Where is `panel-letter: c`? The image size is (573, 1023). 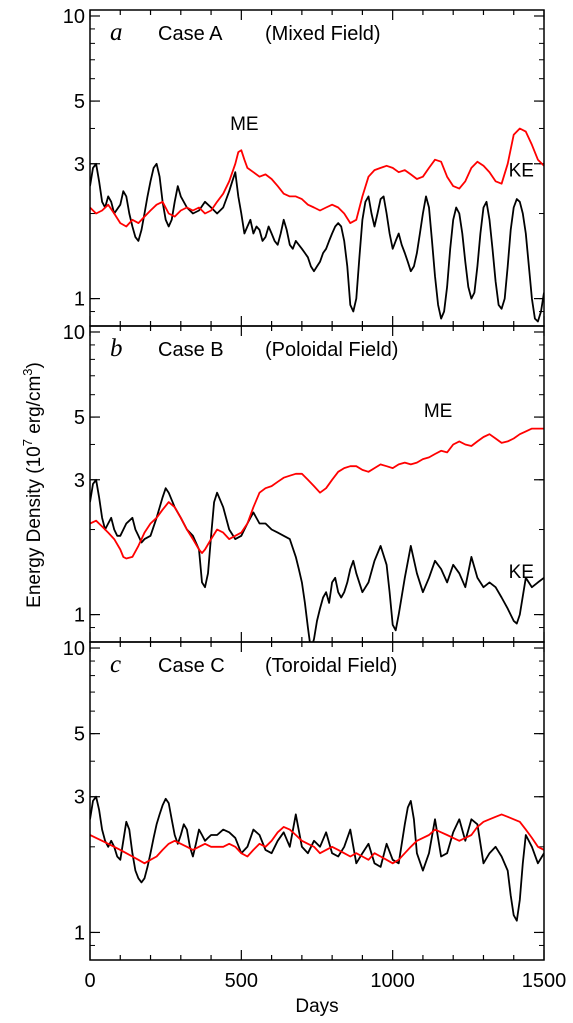
panel-letter: c is located at coordinates (115, 664).